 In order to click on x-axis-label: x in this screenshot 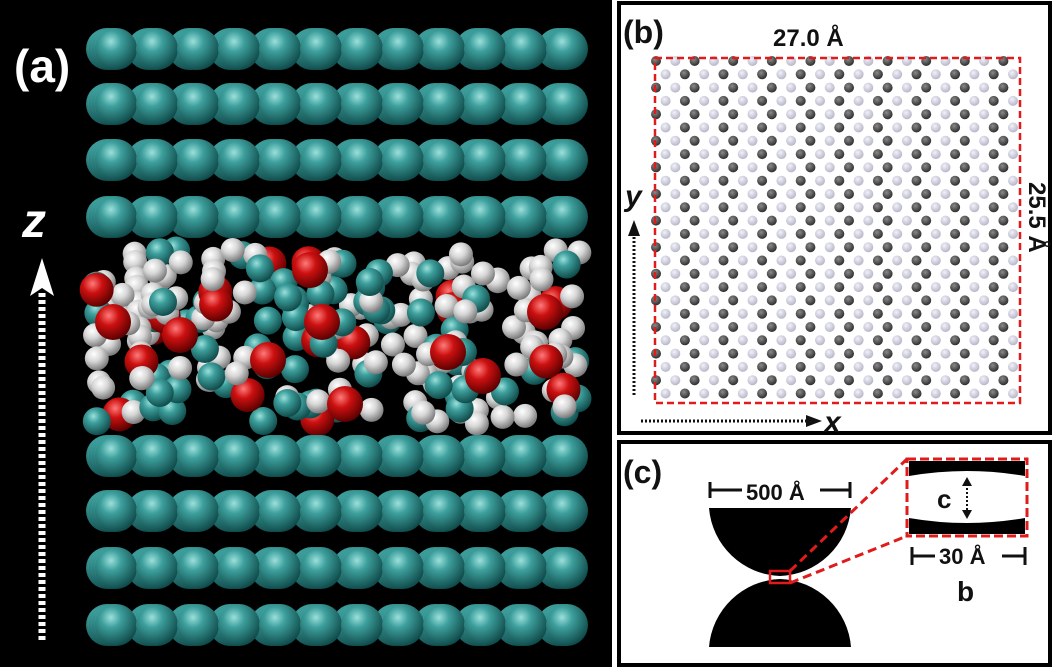, I will do `click(832, 422)`.